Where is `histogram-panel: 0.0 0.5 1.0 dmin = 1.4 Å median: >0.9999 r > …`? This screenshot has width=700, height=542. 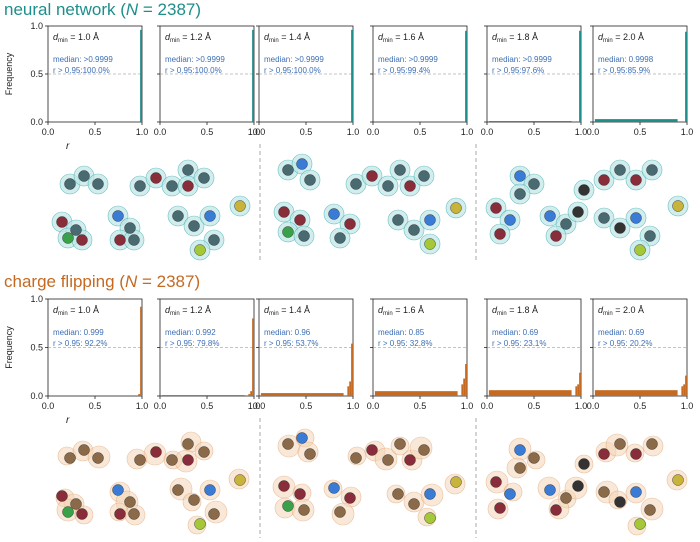 histogram-panel: 0.0 0.5 1.0 dmin = 1.4 Å median: >0.9999 r > … is located at coordinates (306, 81).